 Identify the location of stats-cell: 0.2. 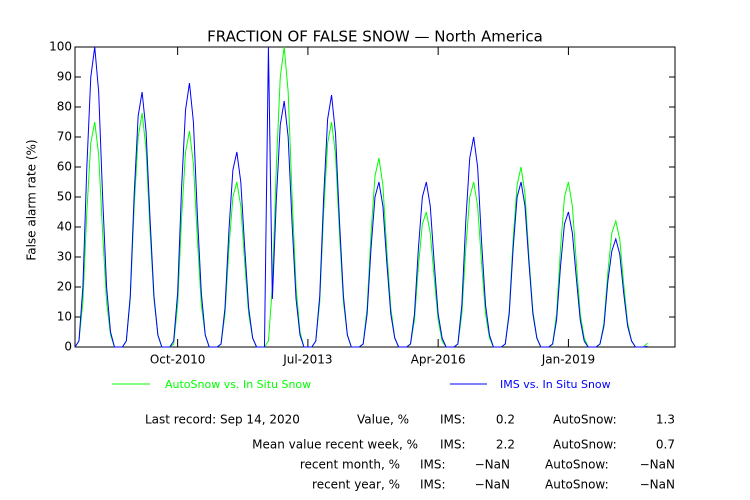
(505, 420).